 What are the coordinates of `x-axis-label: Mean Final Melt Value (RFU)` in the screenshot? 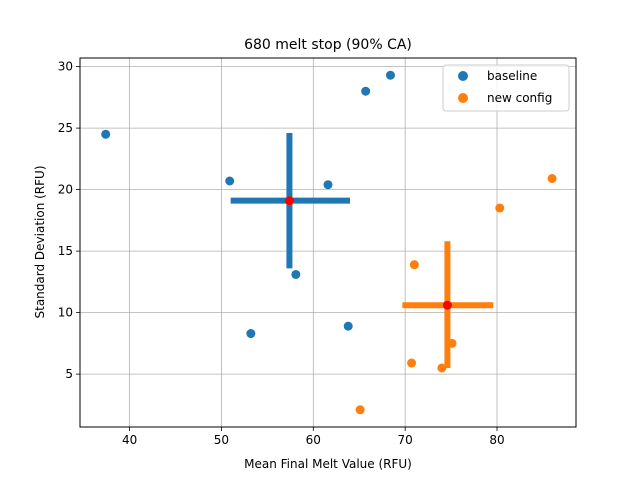 It's located at (328, 464).